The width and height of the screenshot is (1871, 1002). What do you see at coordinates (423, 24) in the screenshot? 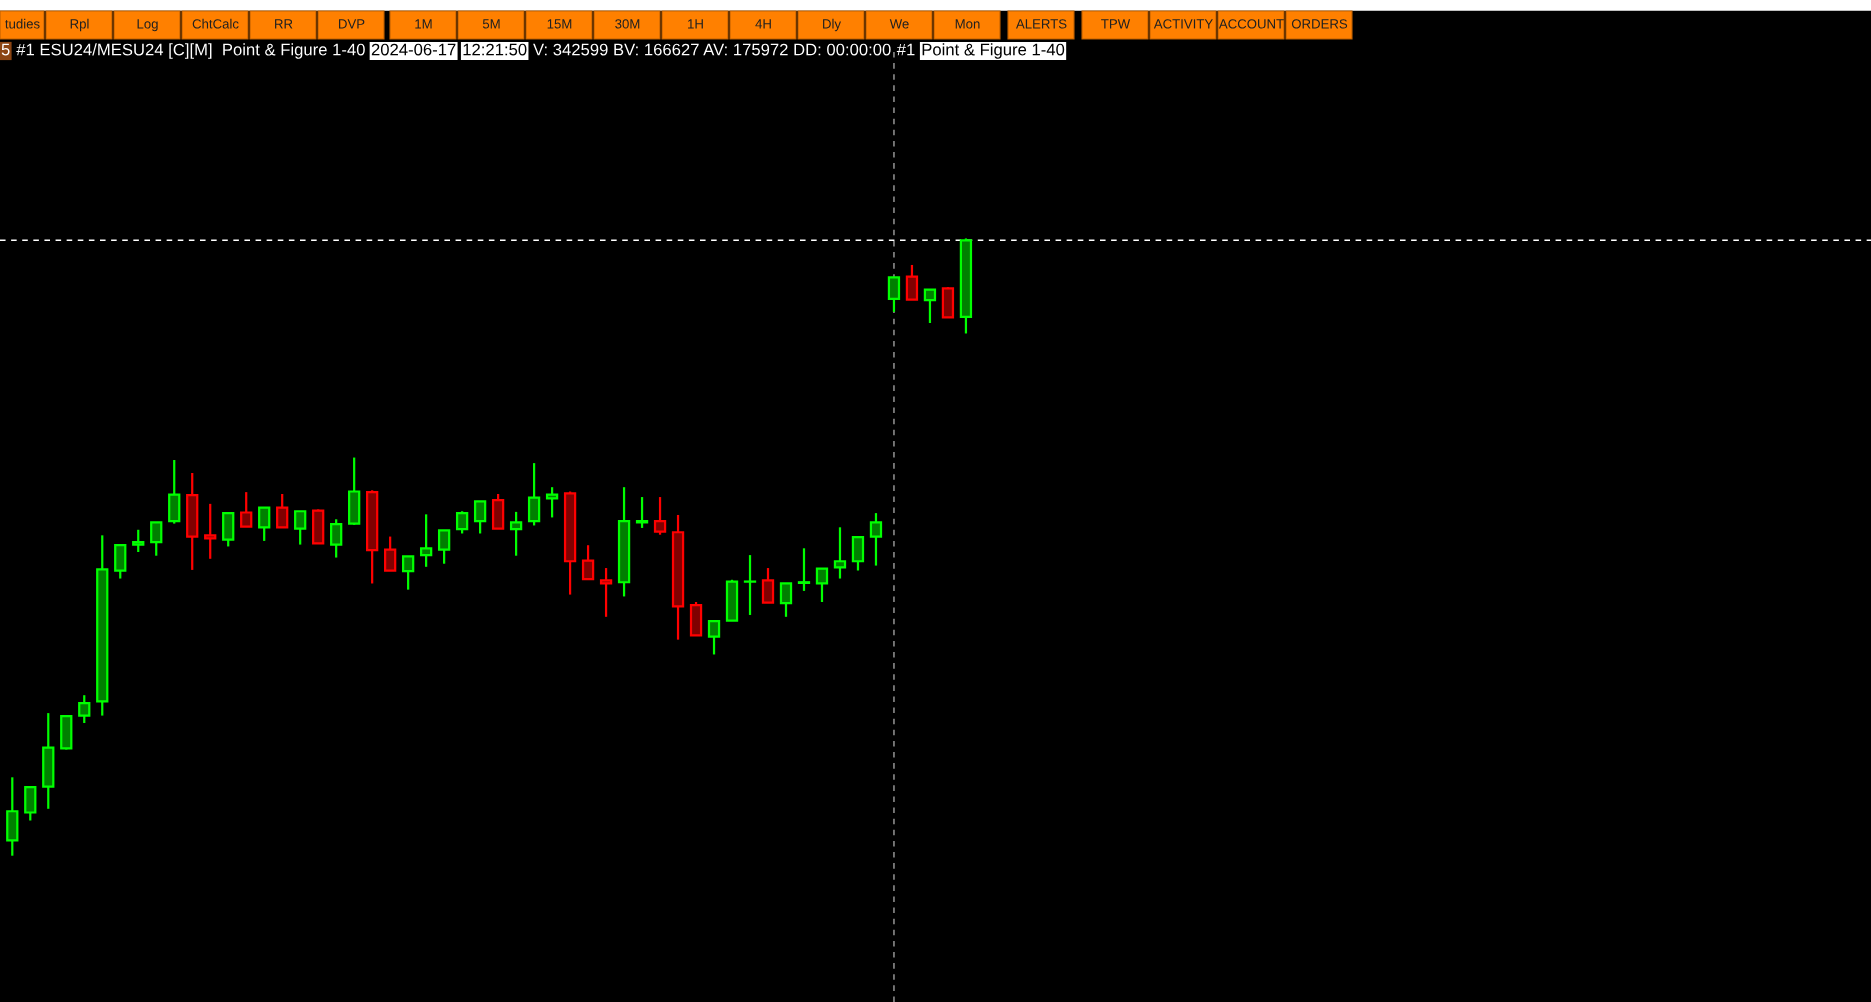
I see `text: 1M` at bounding box center [423, 24].